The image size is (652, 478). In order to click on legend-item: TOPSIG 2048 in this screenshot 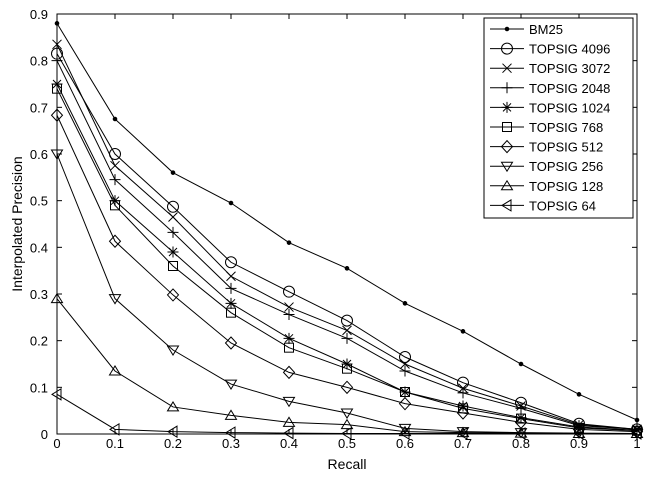, I will do `click(550, 88)`.